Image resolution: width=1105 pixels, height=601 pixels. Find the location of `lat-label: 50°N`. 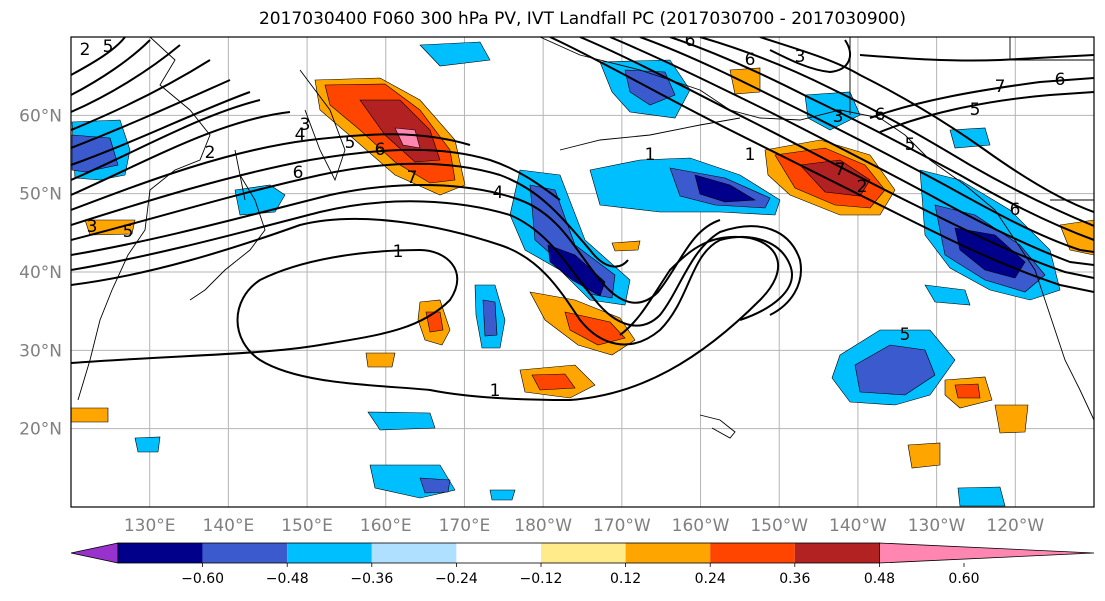

lat-label: 50°N is located at coordinates (40, 195).